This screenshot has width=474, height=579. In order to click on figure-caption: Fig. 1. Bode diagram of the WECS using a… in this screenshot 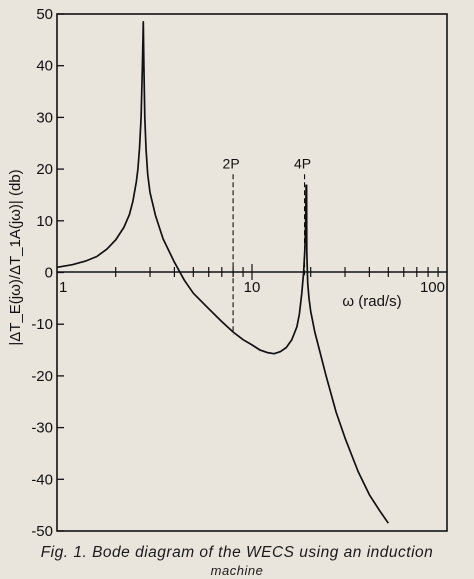, I will do `click(237, 552)`.